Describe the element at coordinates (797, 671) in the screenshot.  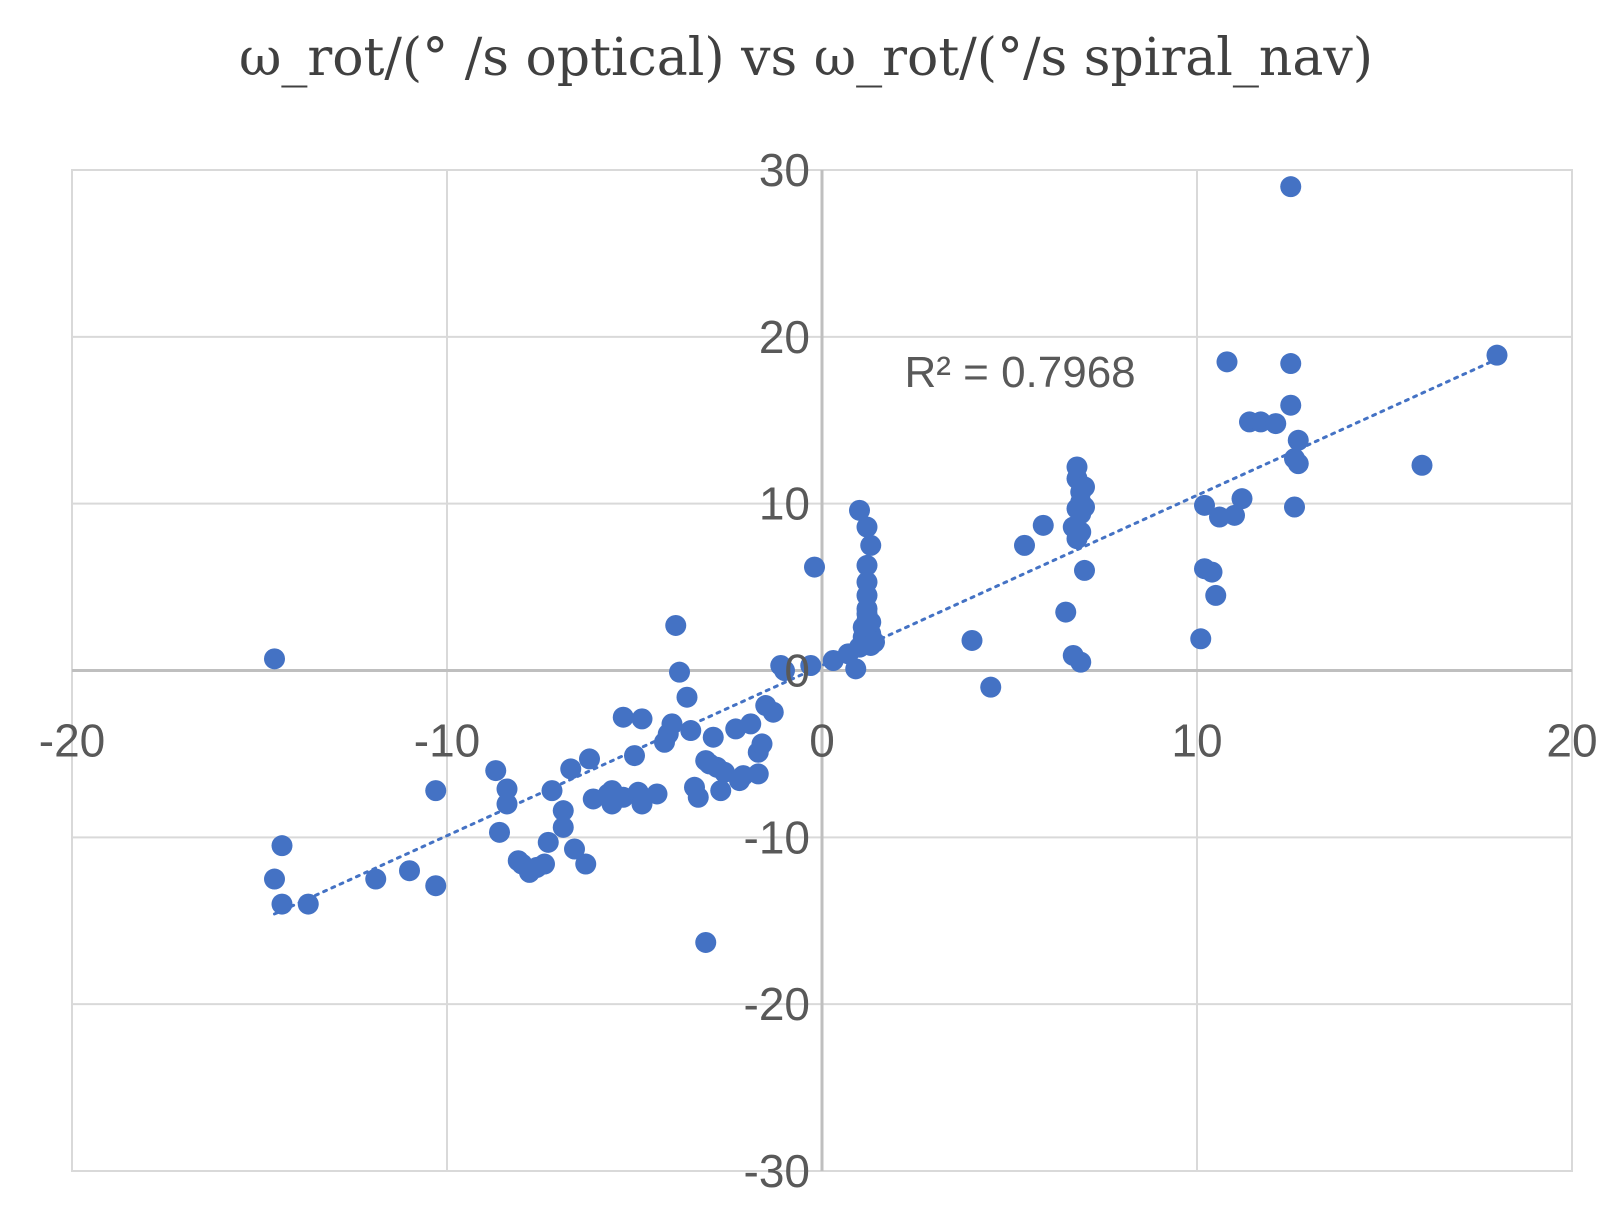
I see `y-tick-label: 0` at that location.